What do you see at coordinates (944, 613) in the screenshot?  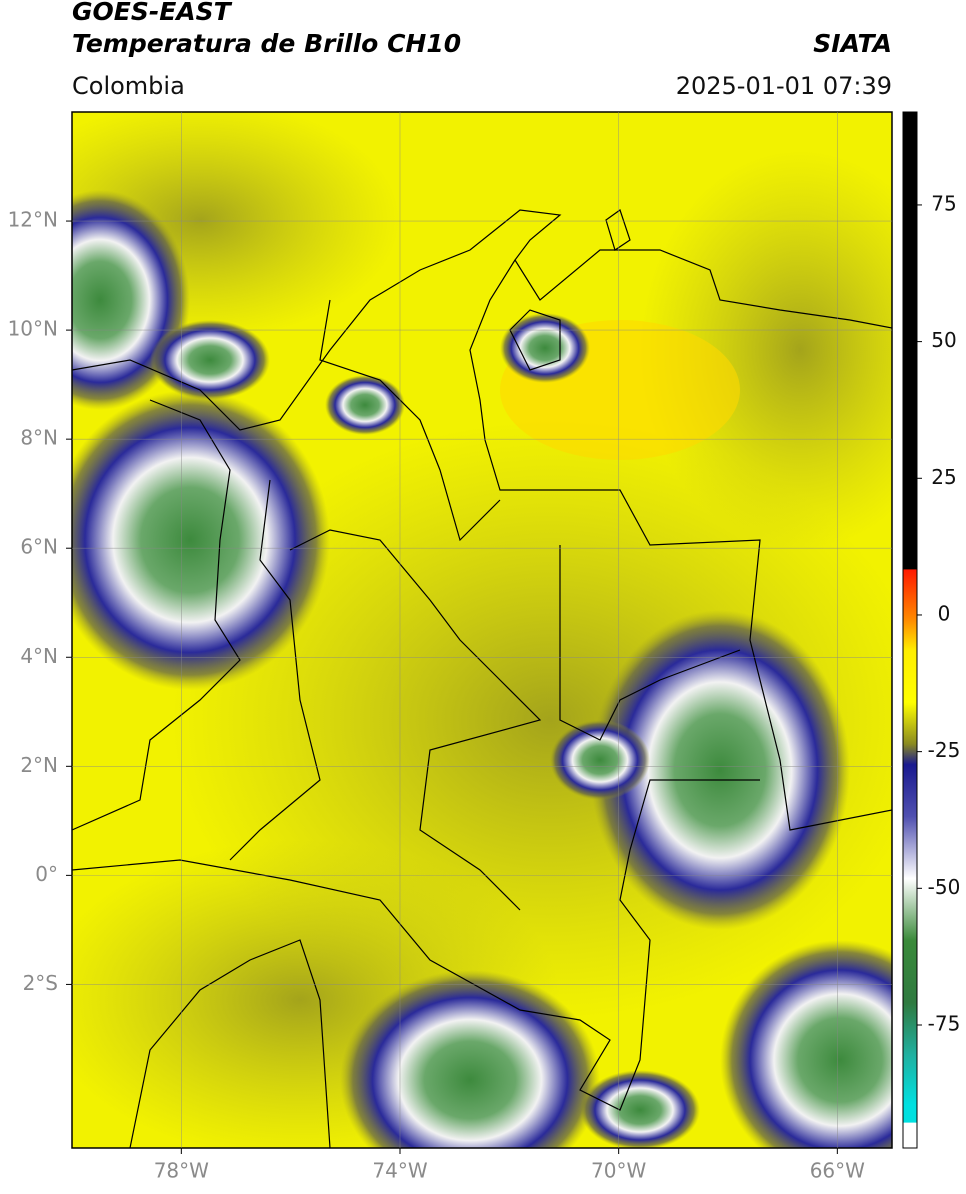 I see `colorbar-tick-label: 0` at bounding box center [944, 613].